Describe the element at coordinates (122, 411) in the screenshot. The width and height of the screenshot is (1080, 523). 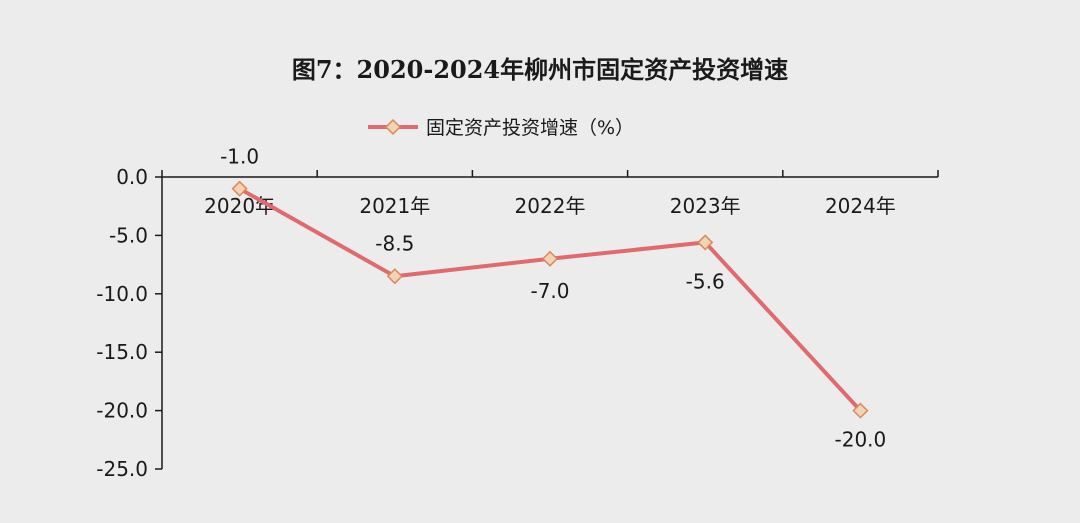
I see `y-tick-label: -20.0` at that location.